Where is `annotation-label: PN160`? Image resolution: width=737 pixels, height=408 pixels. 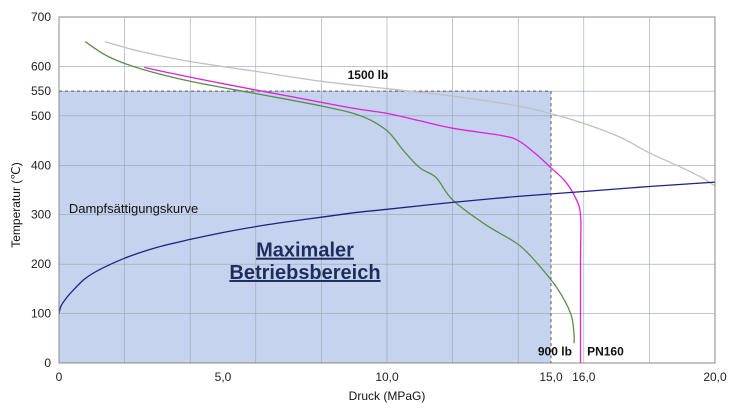 annotation-label: PN160 is located at coordinates (605, 352).